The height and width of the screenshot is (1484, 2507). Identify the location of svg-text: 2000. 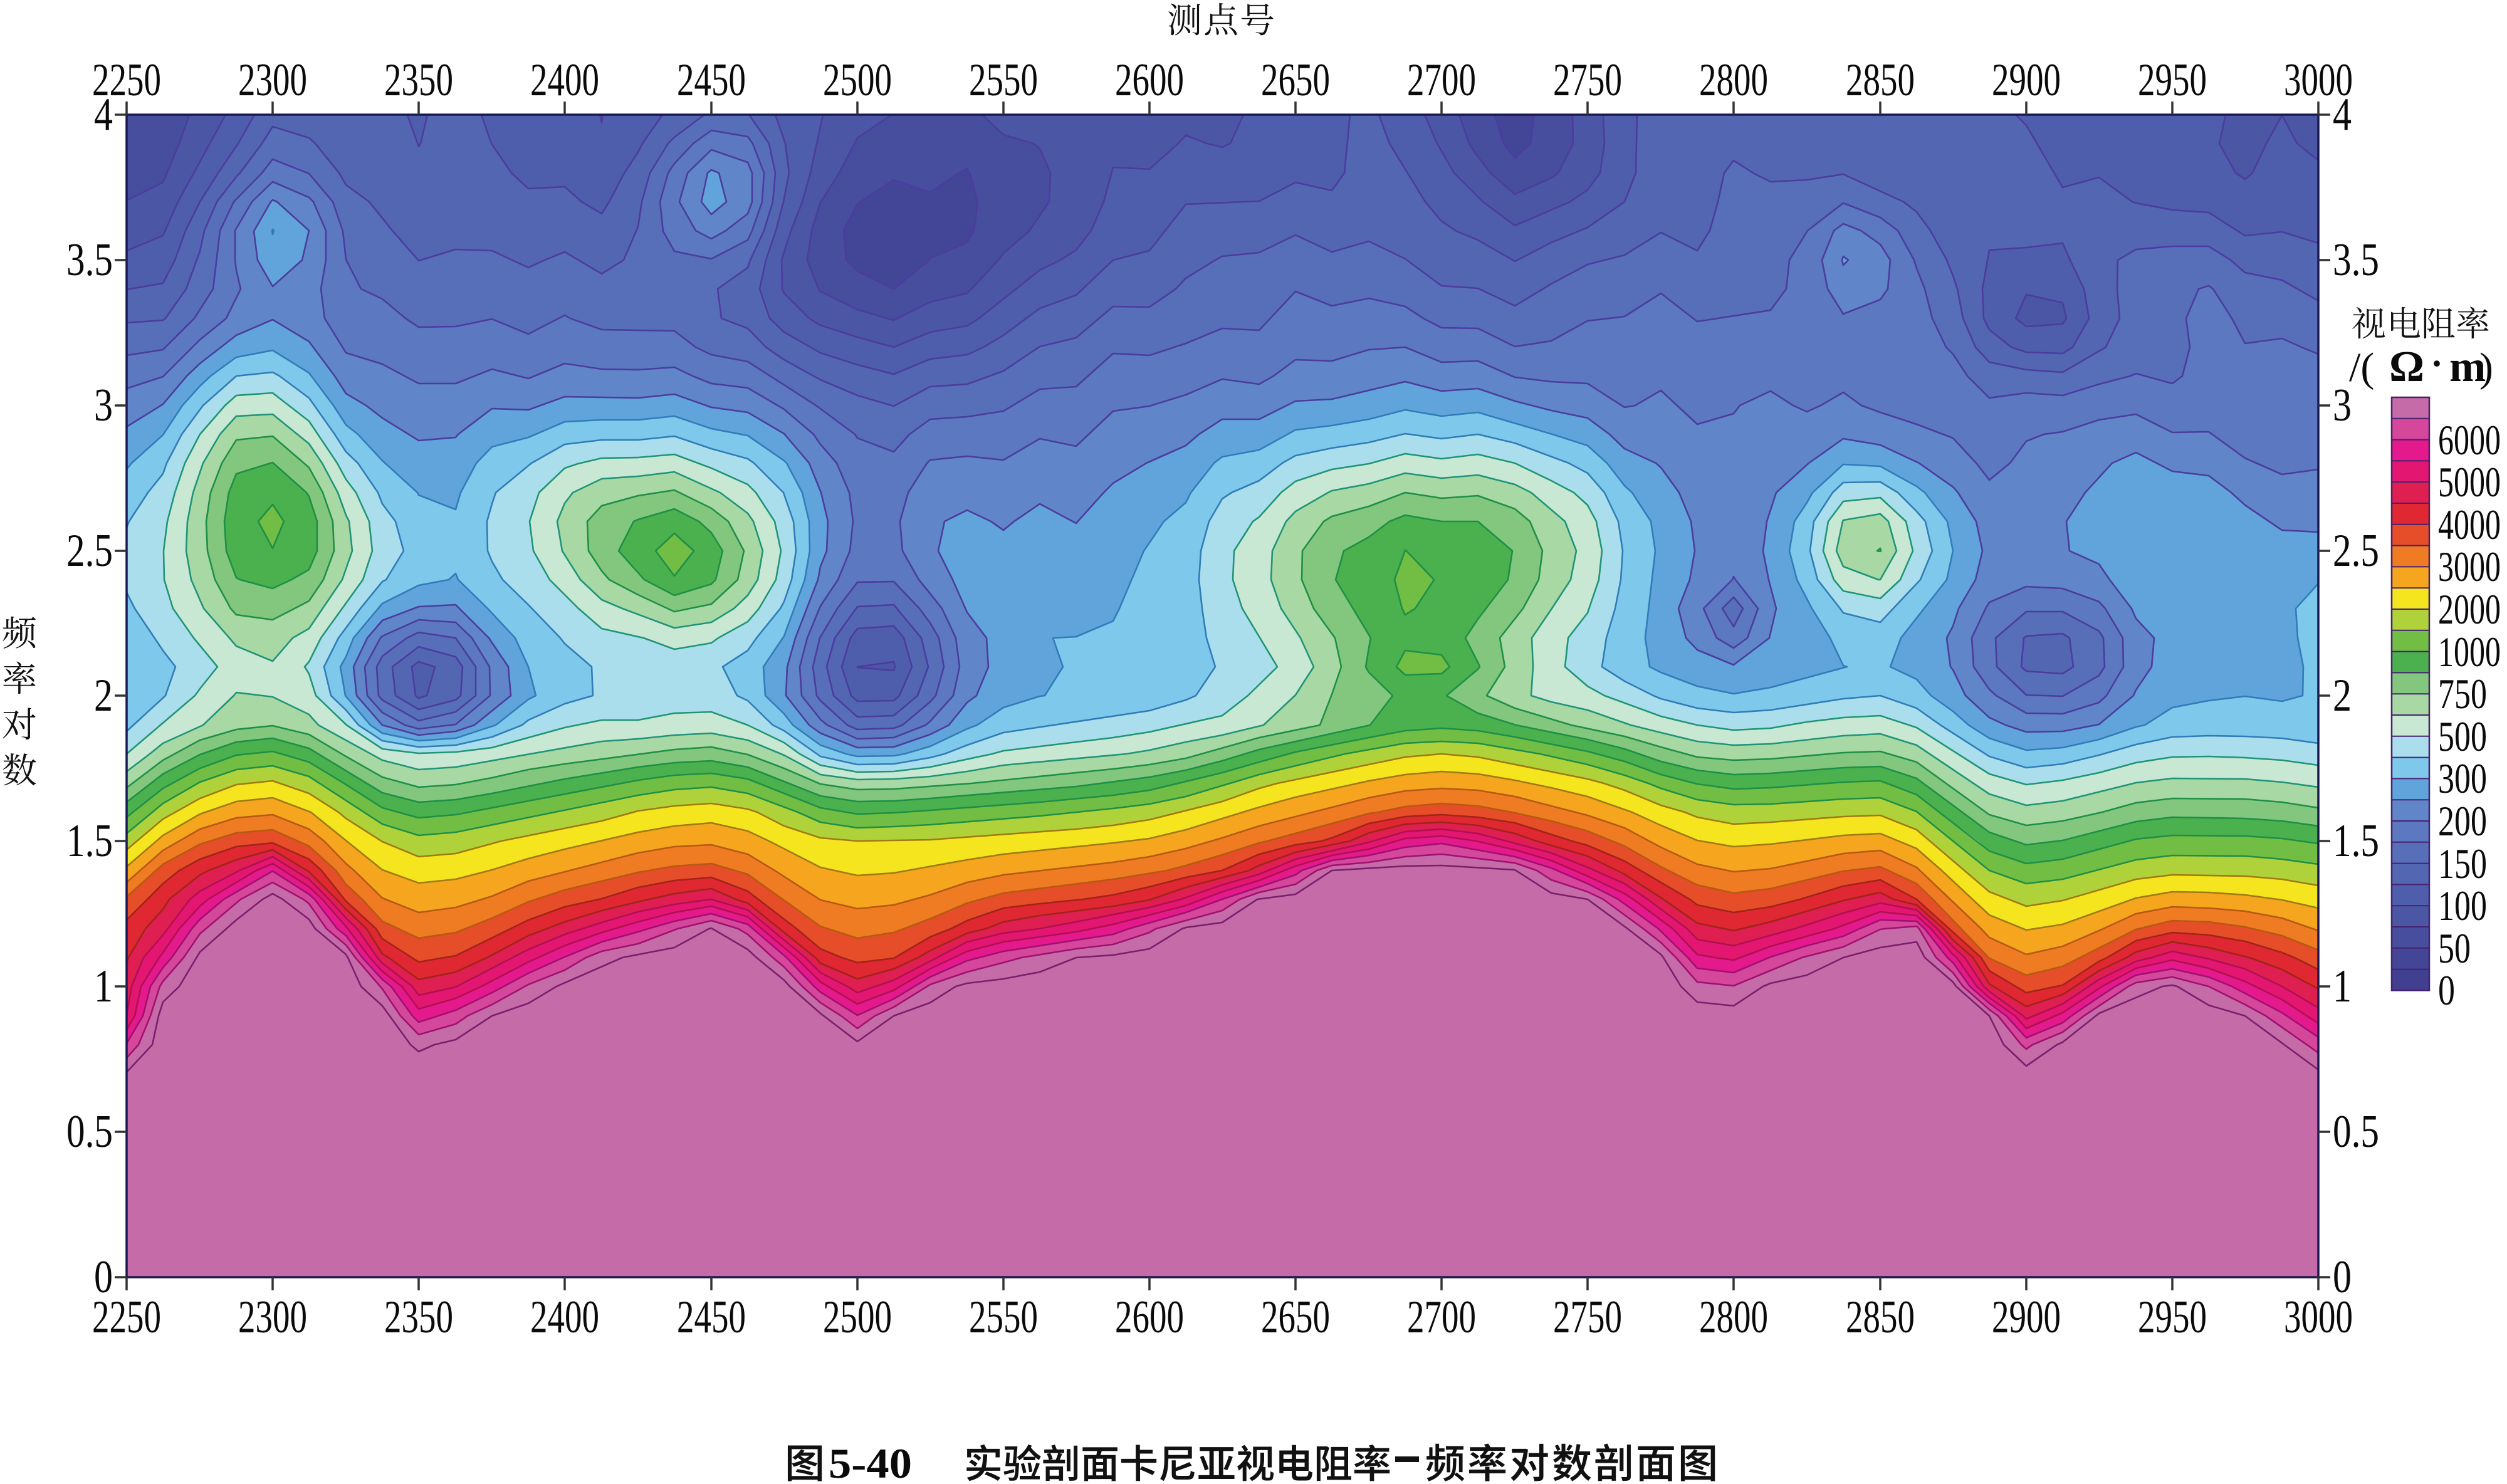
(2469, 609).